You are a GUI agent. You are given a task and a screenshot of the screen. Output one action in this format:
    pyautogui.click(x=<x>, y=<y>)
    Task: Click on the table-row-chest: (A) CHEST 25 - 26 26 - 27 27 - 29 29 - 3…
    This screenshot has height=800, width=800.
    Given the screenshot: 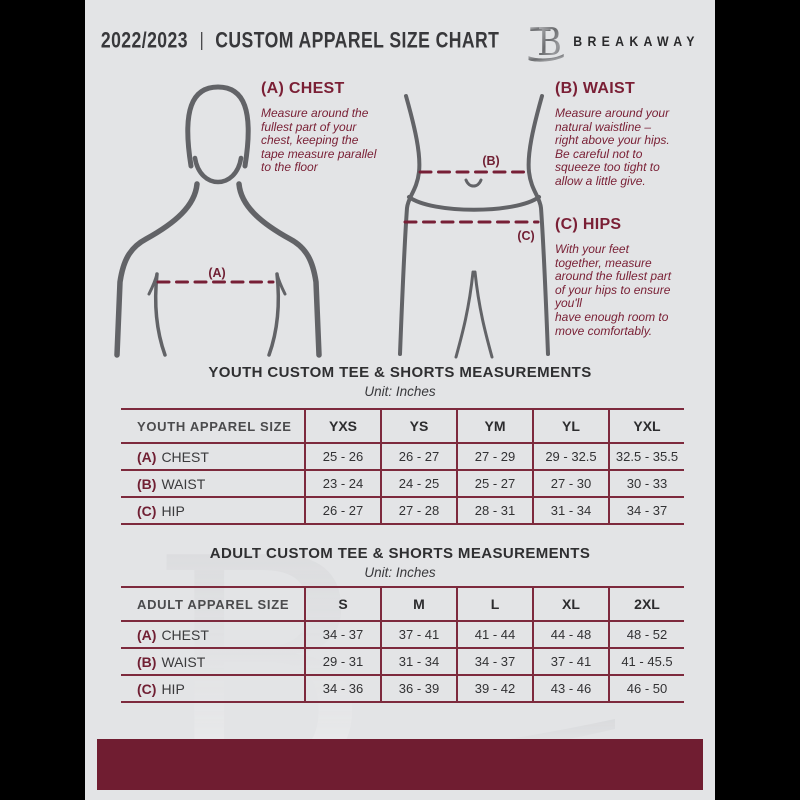 What is the action you would take?
    pyautogui.click(x=402, y=455)
    